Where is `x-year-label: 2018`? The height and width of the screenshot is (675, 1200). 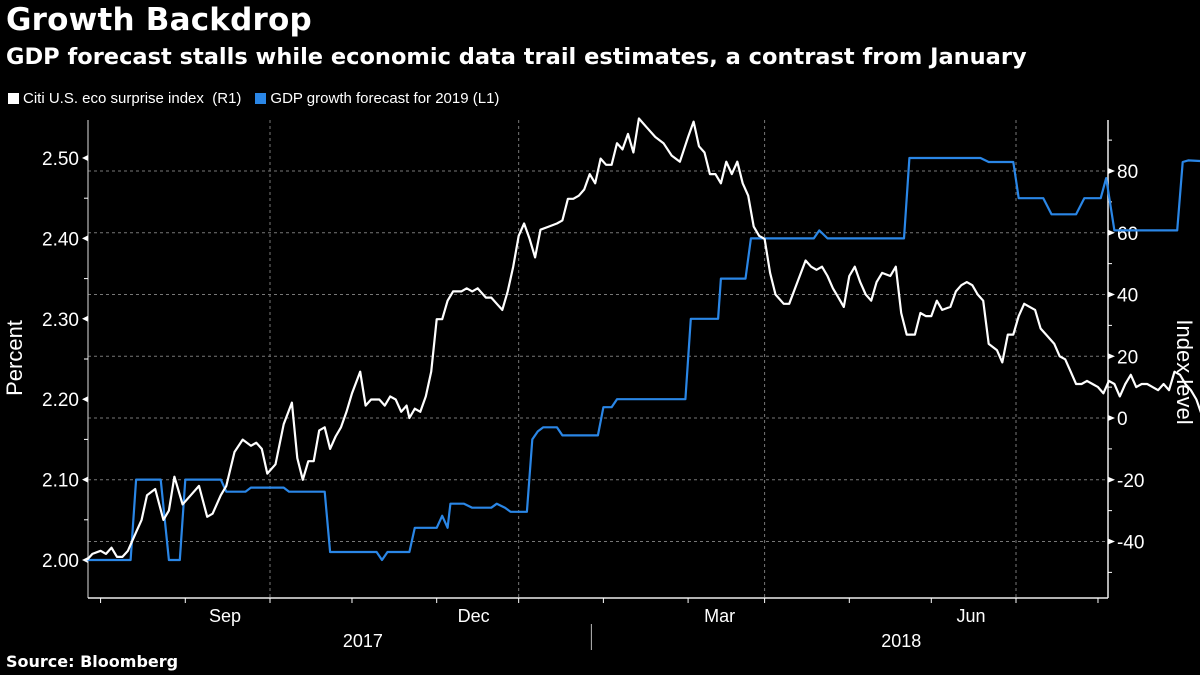 x-year-label: 2018 is located at coordinates (901, 641).